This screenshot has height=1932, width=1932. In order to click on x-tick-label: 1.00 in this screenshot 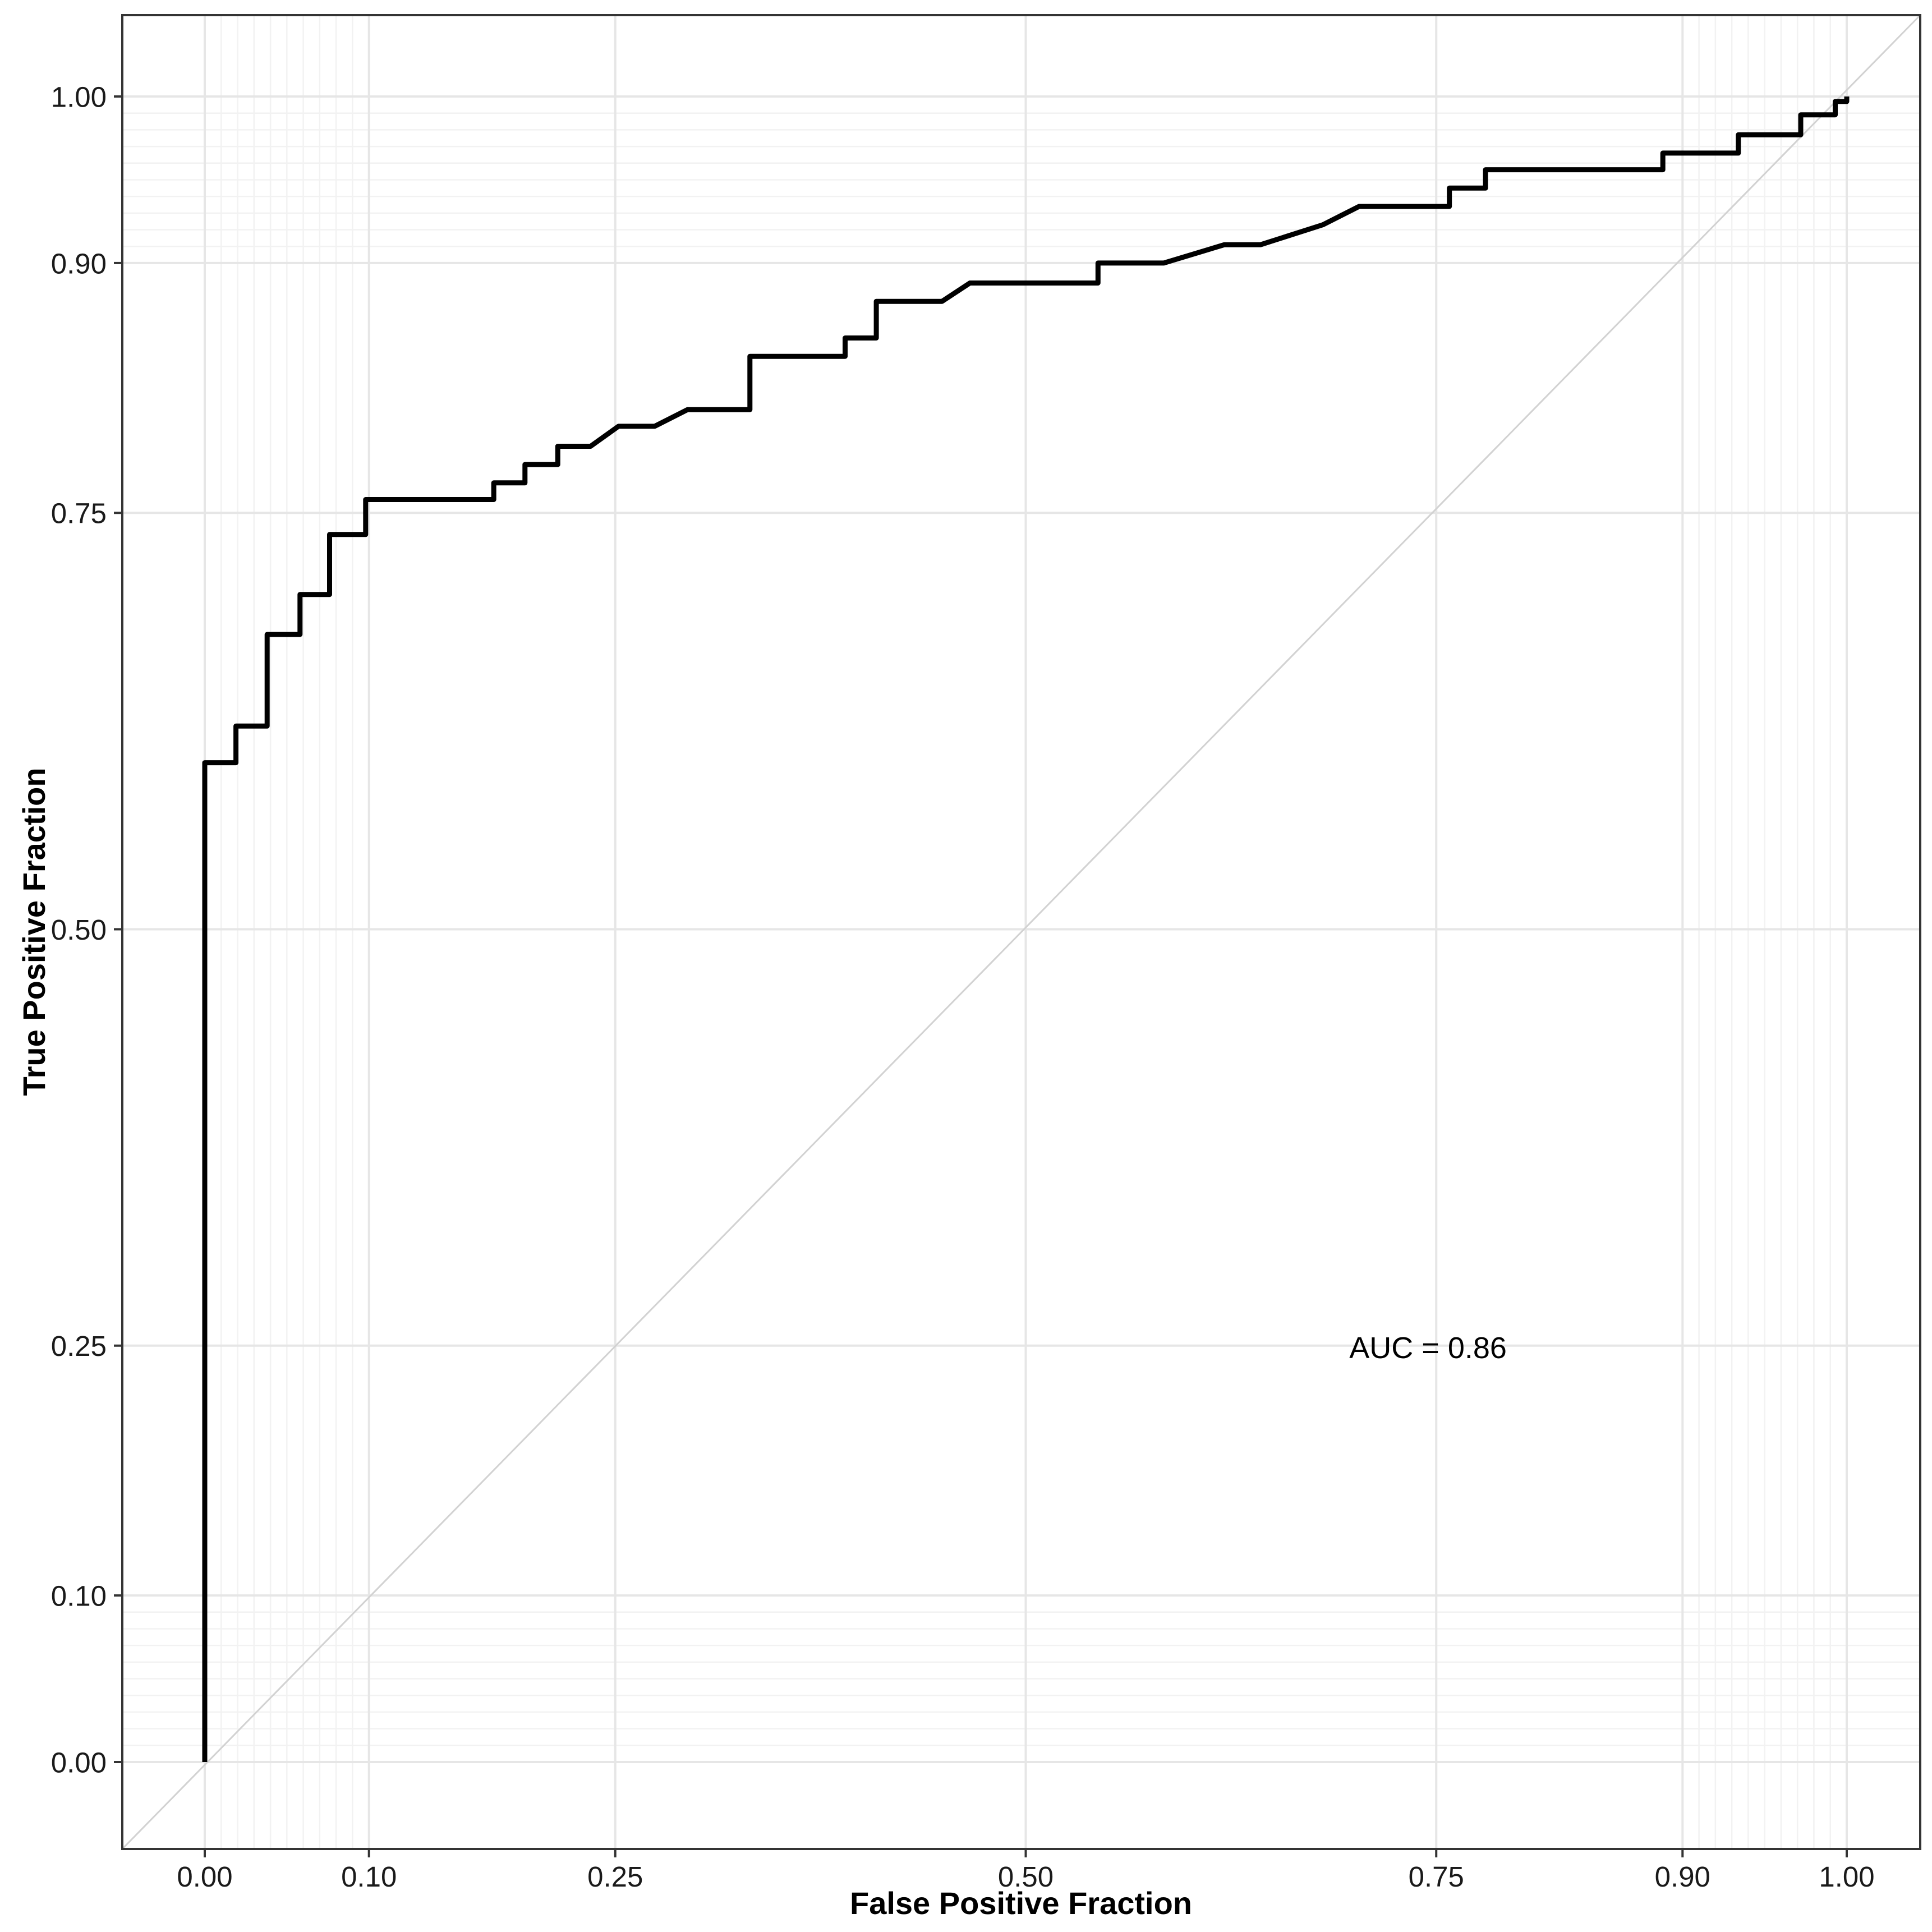, I will do `click(1846, 1877)`.